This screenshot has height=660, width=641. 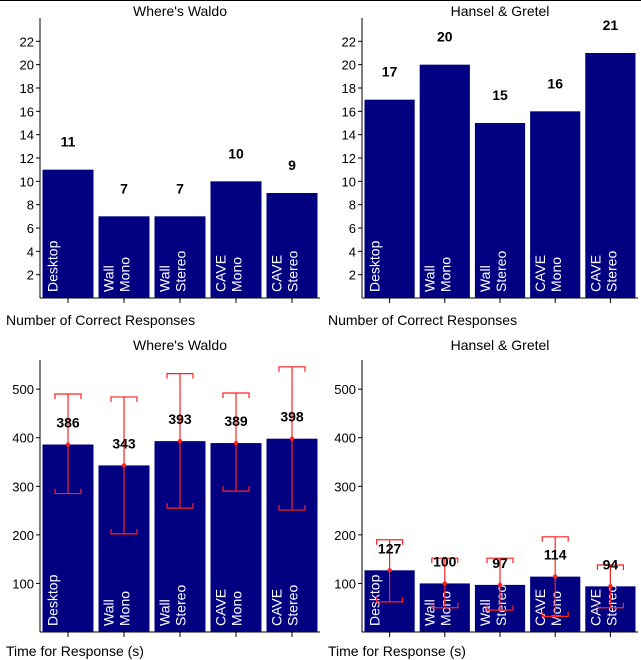 What do you see at coordinates (611, 25) in the screenshot?
I see `value-label: 21` at bounding box center [611, 25].